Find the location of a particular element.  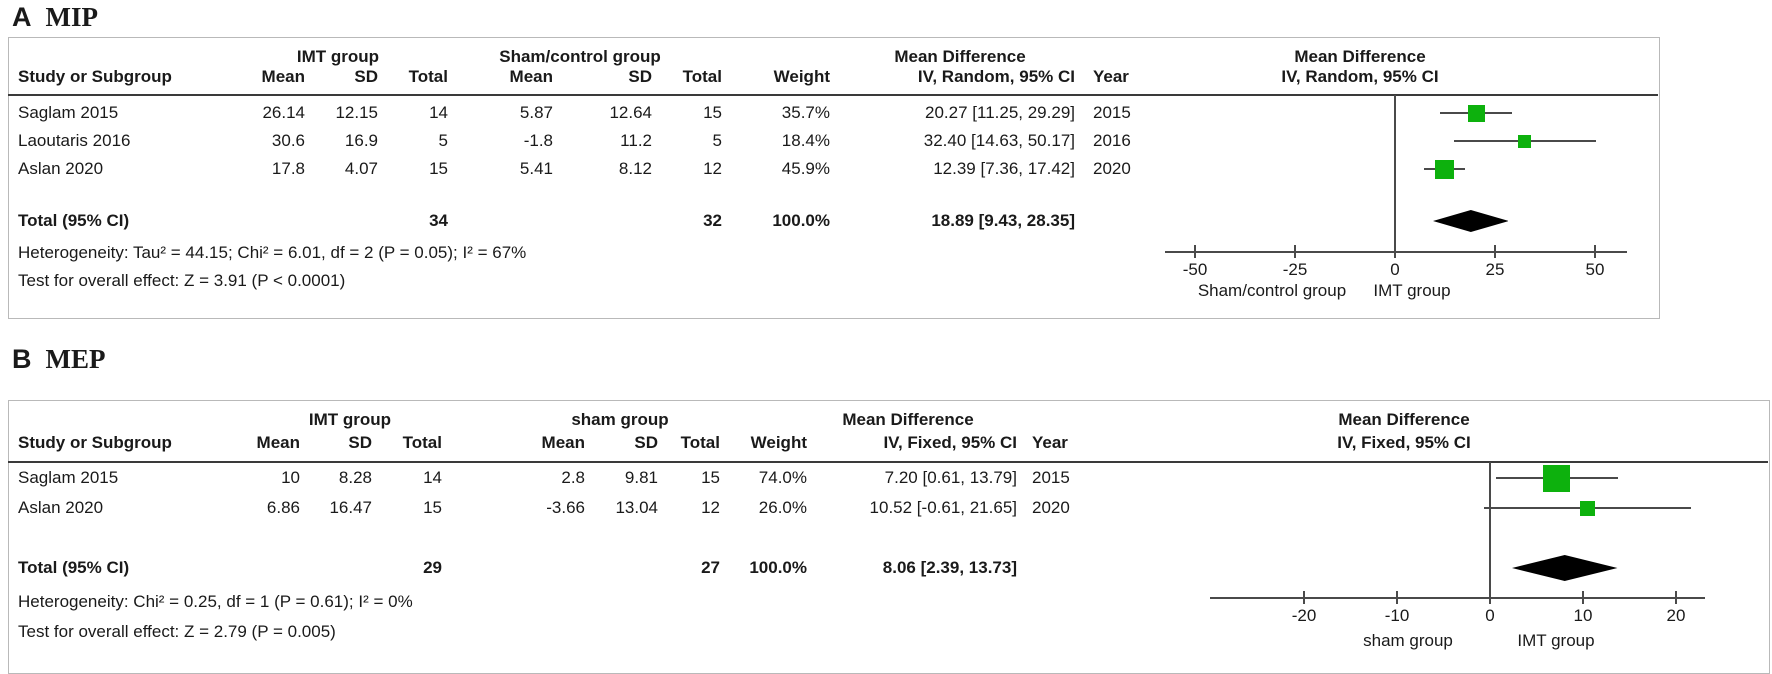

column-header-model: IV, Random, 95% CI is located at coordinates (996, 76).